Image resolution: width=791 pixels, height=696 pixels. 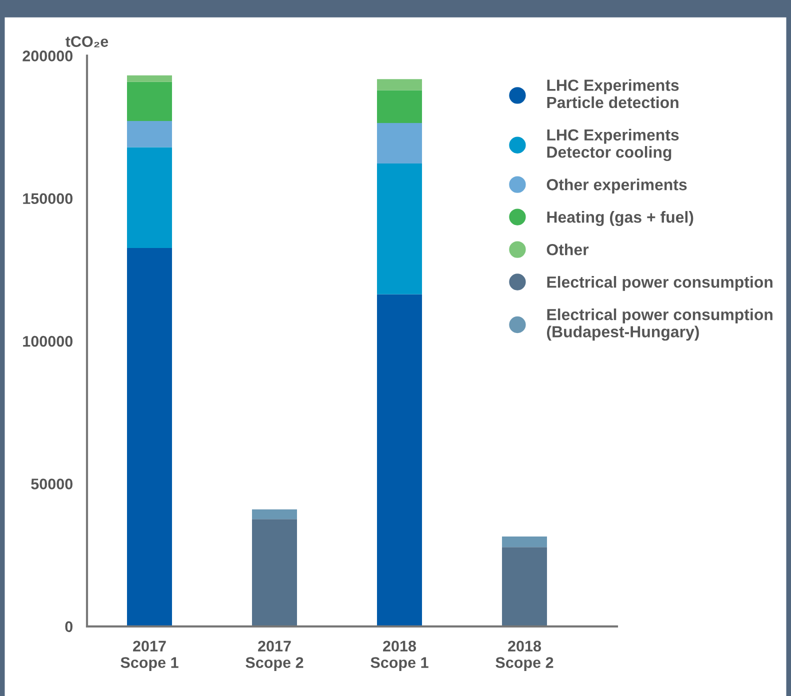 I want to click on legend-label: Electrical power consumption (Budapest-Hungary), so click(x=659, y=324).